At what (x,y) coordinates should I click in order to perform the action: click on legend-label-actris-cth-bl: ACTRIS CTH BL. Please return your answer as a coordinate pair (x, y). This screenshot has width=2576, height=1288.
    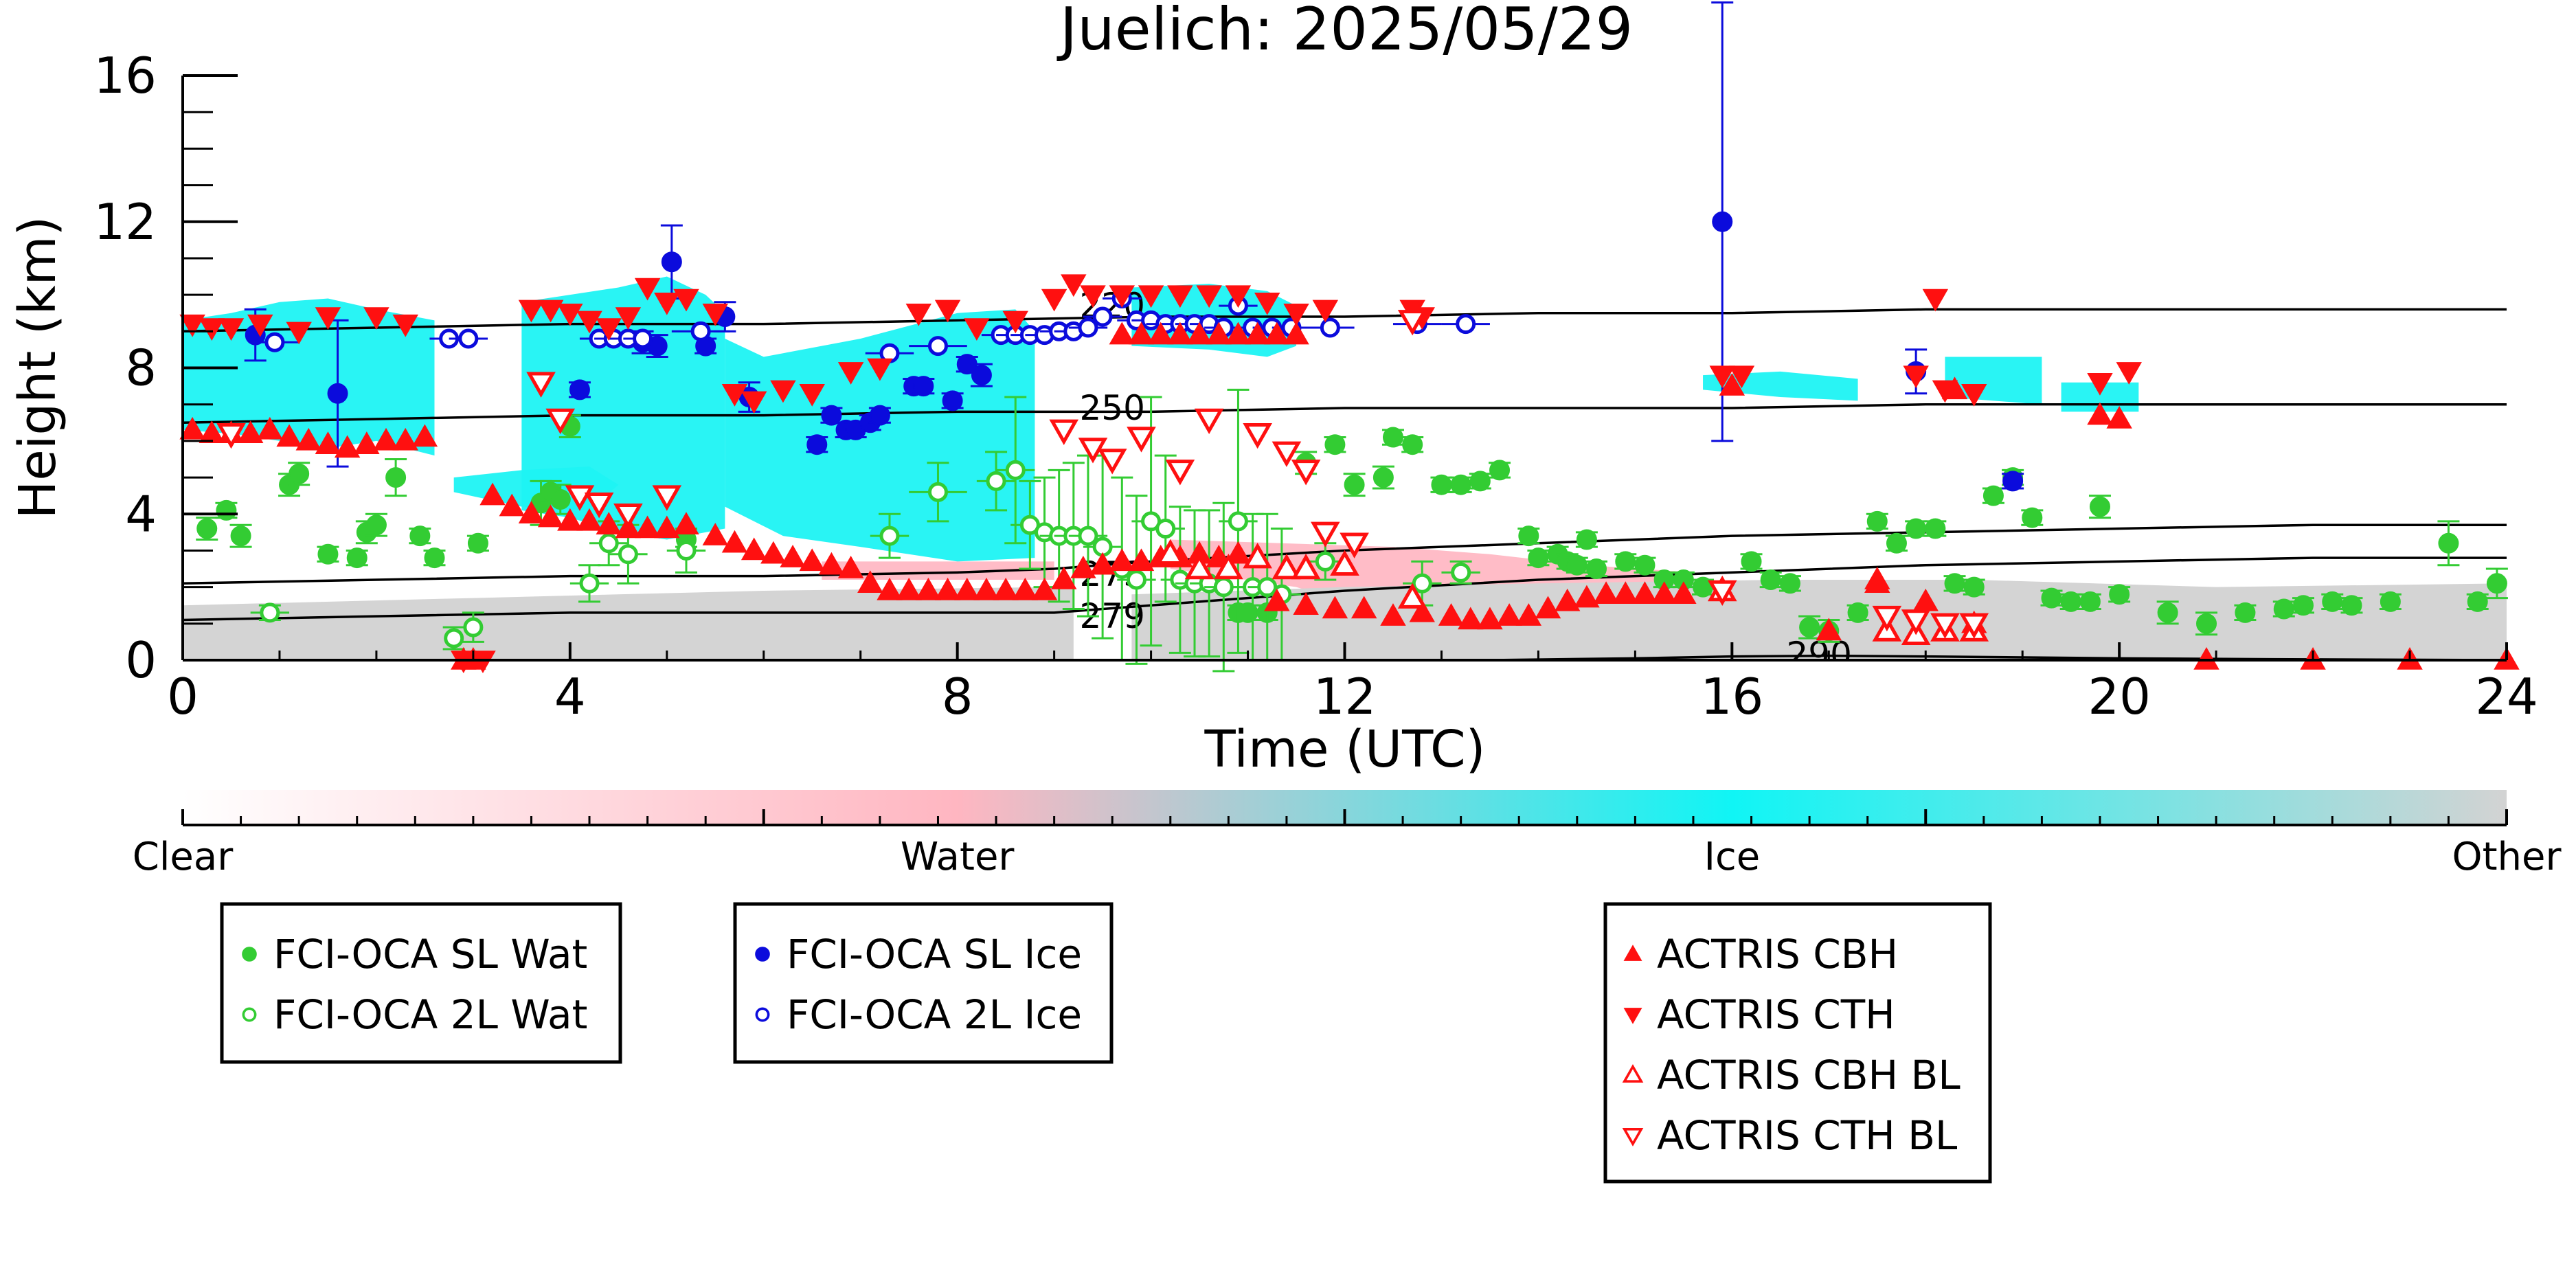
    Looking at the image, I should click on (1807, 1135).